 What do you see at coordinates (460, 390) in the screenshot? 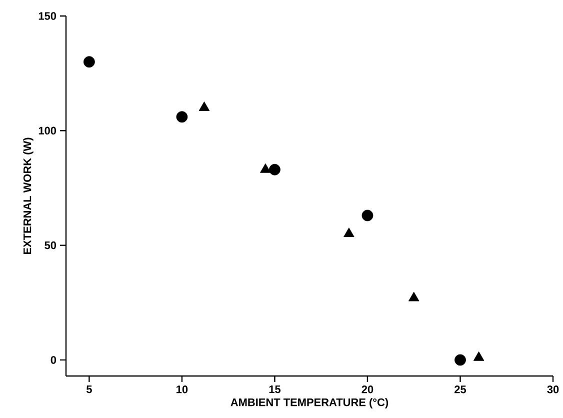
I see `x-tick-label: 25` at bounding box center [460, 390].